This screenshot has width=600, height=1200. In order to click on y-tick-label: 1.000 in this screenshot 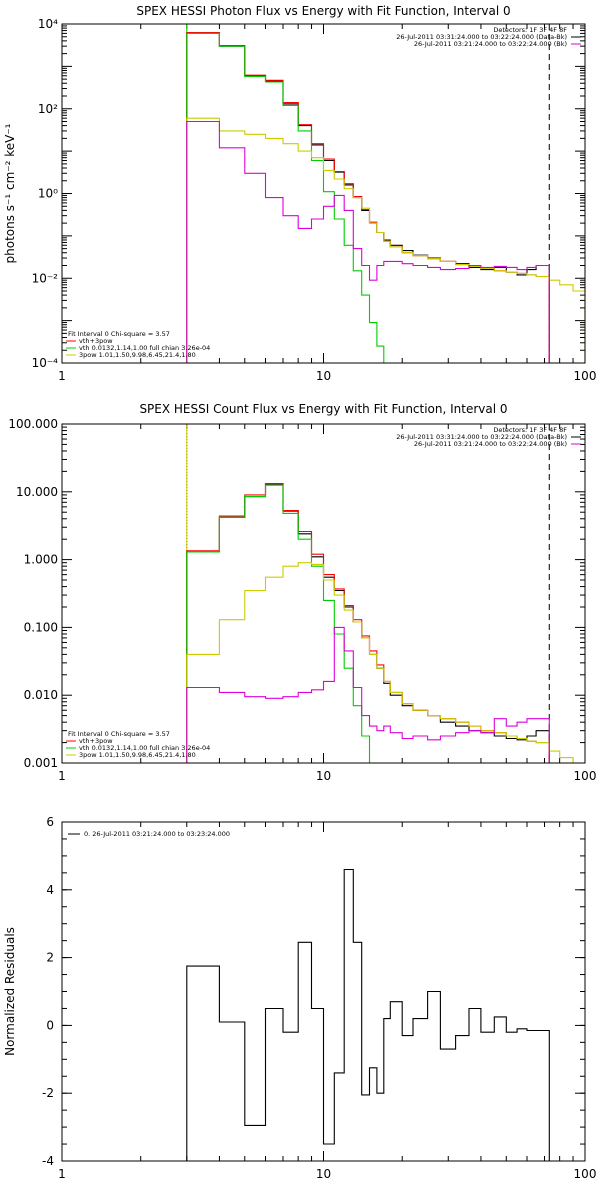, I will do `click(41, 560)`.